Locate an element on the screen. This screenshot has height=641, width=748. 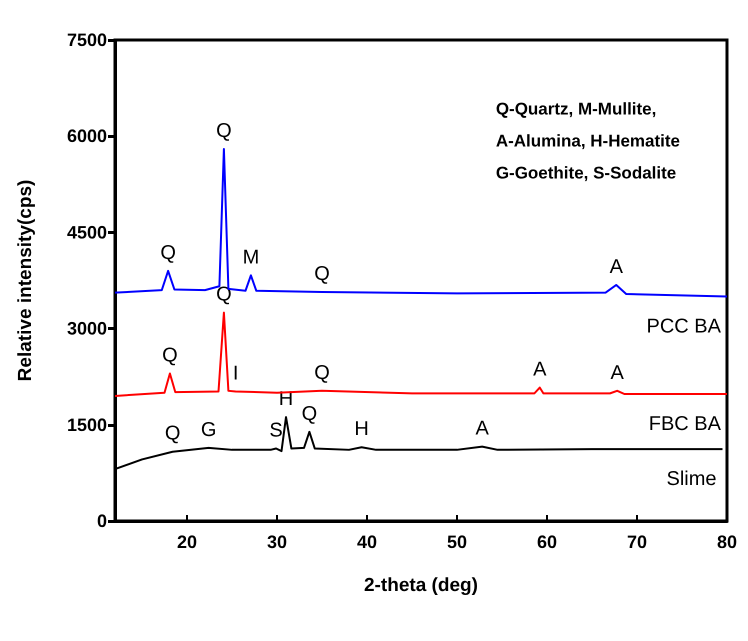
x-tick-label: 30 is located at coordinates (277, 542).